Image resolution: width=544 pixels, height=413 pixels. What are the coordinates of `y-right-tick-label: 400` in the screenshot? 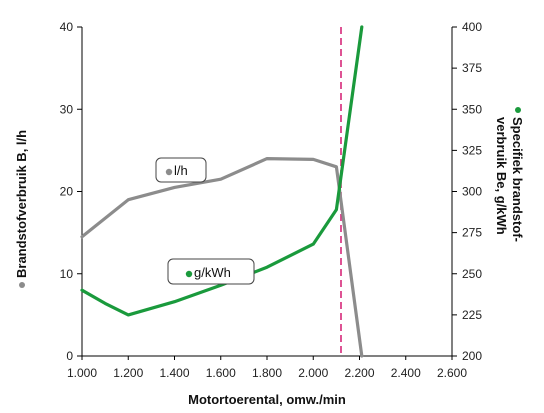 It's located at (472, 27).